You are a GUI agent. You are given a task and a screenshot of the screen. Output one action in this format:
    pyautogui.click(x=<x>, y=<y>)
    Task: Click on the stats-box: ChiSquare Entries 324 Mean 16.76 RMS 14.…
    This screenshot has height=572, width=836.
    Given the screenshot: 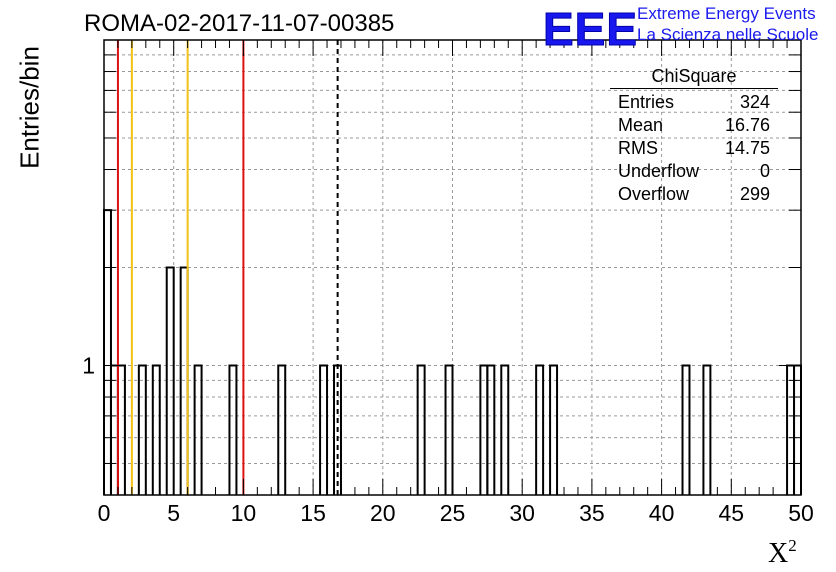 What is the action you would take?
    pyautogui.click(x=694, y=136)
    